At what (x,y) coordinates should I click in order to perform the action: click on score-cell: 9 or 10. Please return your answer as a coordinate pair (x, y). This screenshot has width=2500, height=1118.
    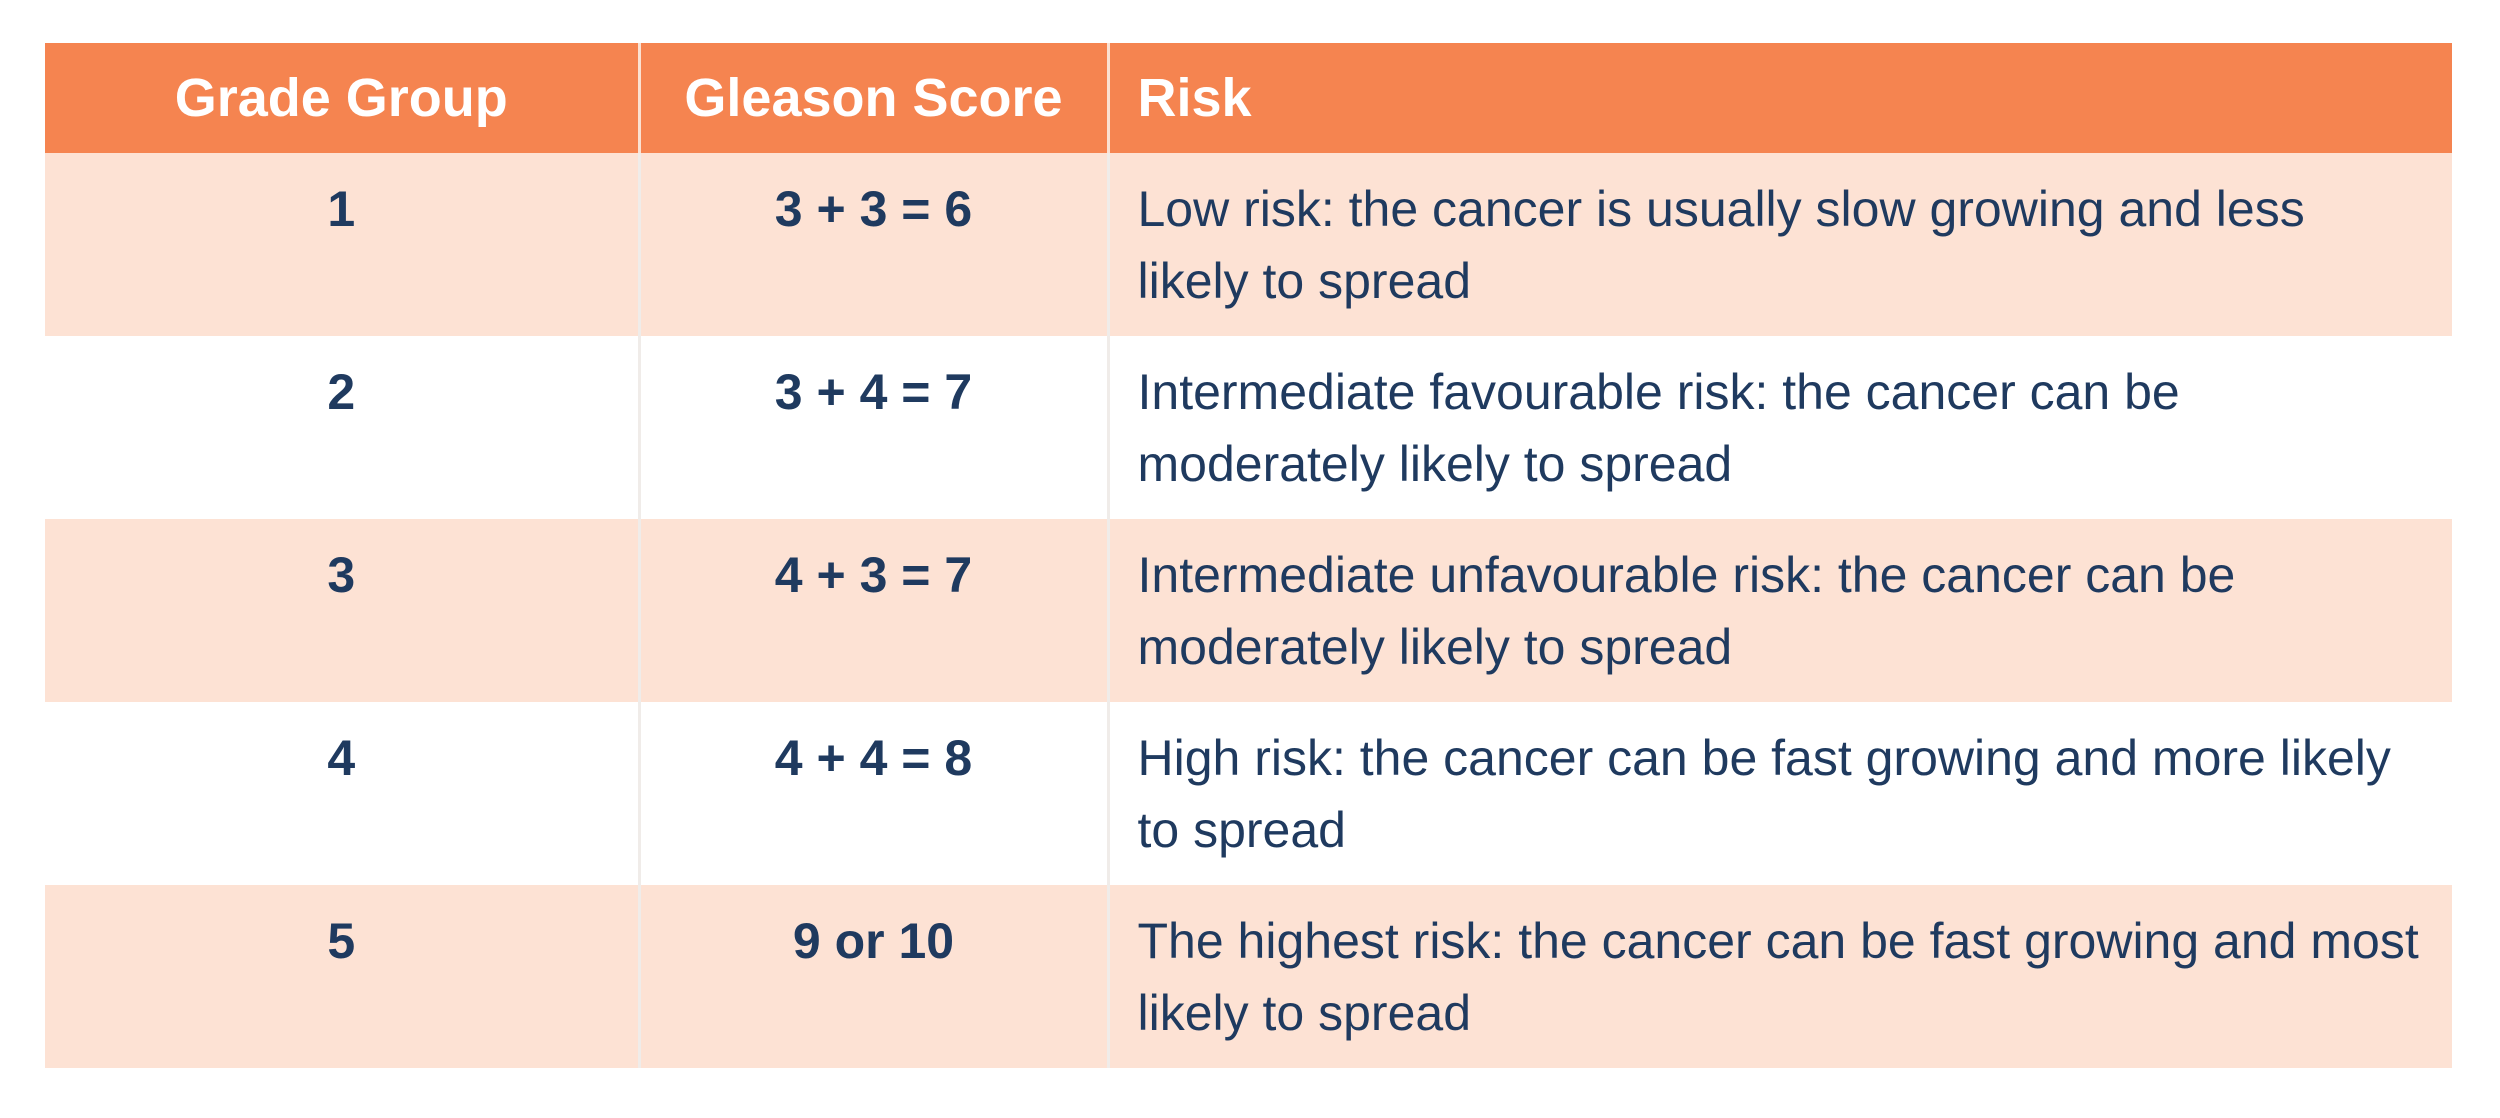
    Looking at the image, I should click on (872, 976).